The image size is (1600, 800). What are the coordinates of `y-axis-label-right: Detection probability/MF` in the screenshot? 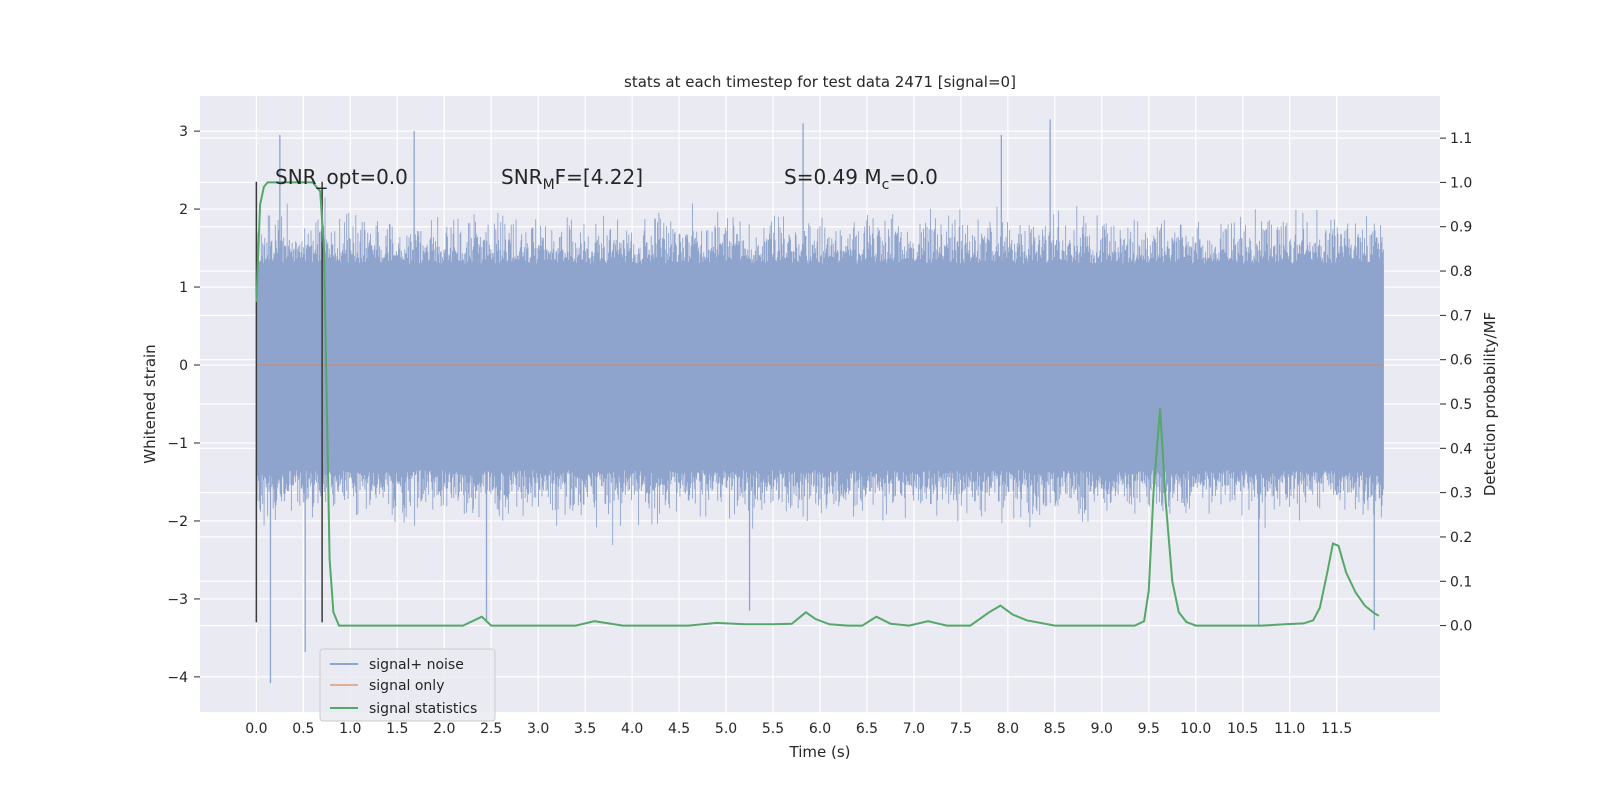 It's located at (1490, 404).